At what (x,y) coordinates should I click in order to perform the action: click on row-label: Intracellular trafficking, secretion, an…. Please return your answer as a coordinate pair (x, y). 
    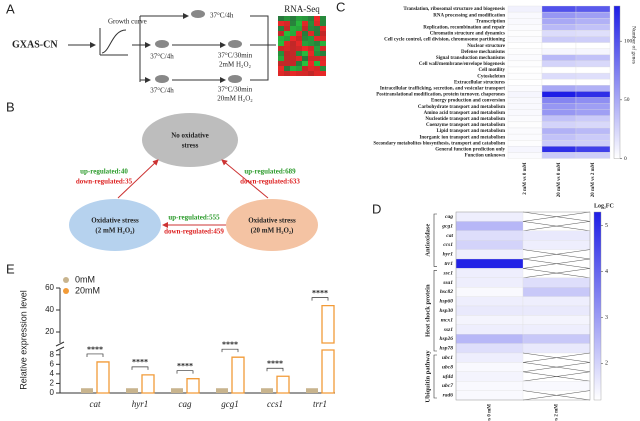
    Looking at the image, I should click on (442, 88).